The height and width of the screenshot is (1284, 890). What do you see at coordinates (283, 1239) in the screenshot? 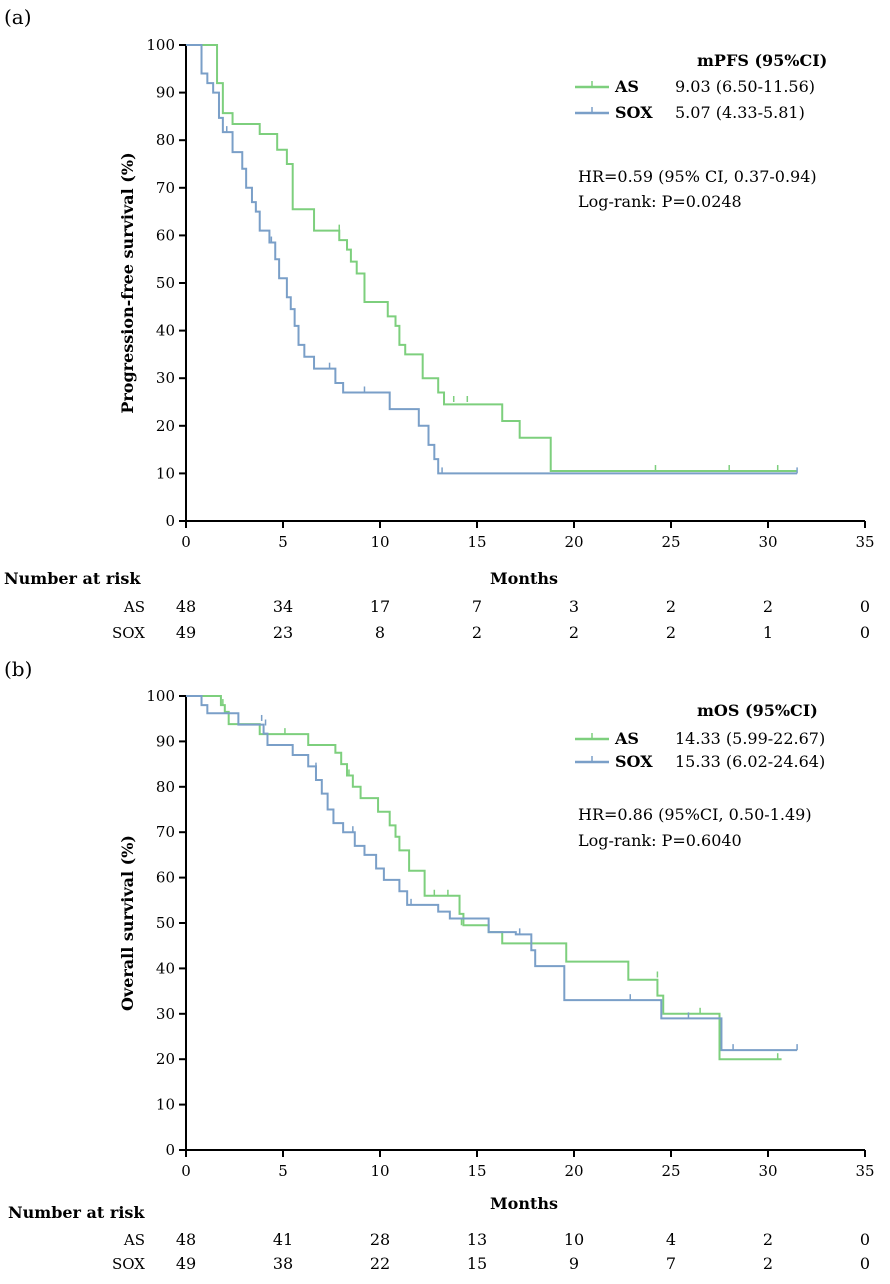
I see `risk-count: 41` at bounding box center [283, 1239].